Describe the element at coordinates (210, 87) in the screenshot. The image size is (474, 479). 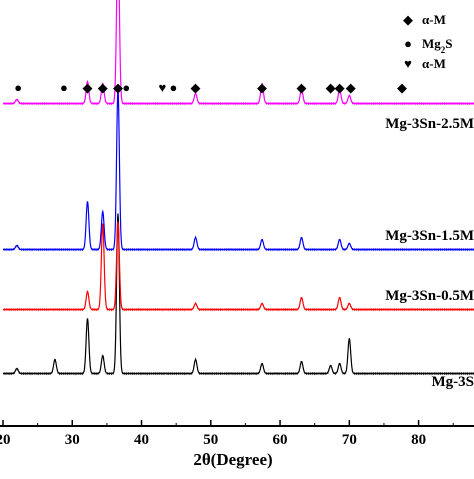
I see `phase-markers-layer: ◆◆◆◆◆◆◆◆◆◆●●●●♥` at that location.